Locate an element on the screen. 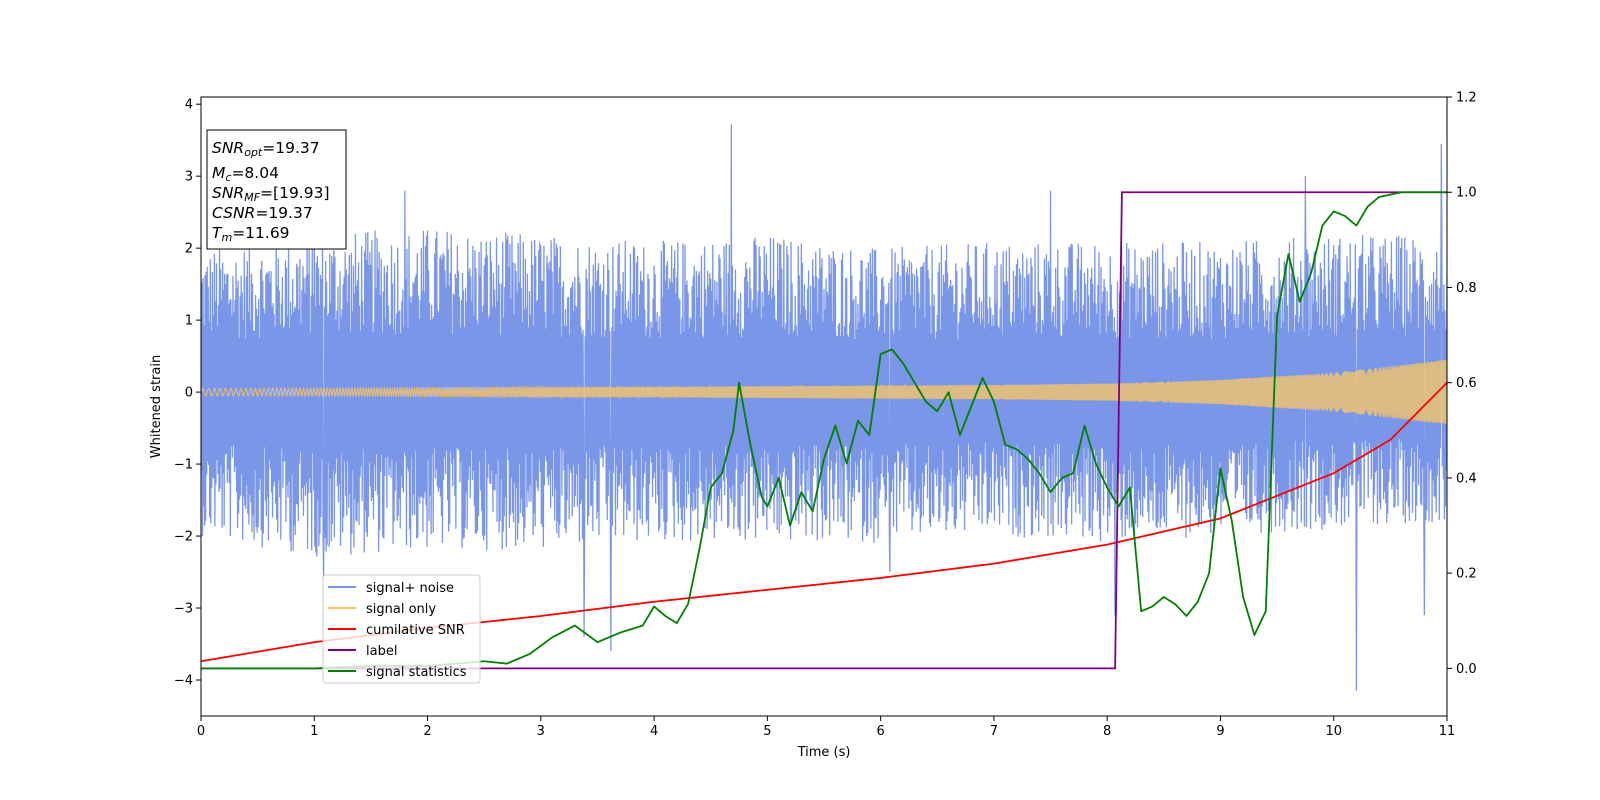  annotation-line: Mc=8.04 is located at coordinates (245, 174).